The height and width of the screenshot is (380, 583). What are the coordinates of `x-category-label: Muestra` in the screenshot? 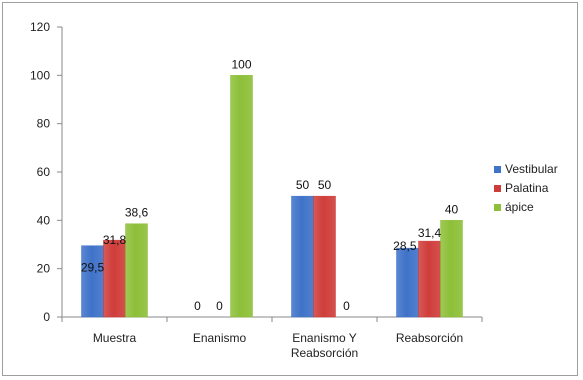 It's located at (115, 338).